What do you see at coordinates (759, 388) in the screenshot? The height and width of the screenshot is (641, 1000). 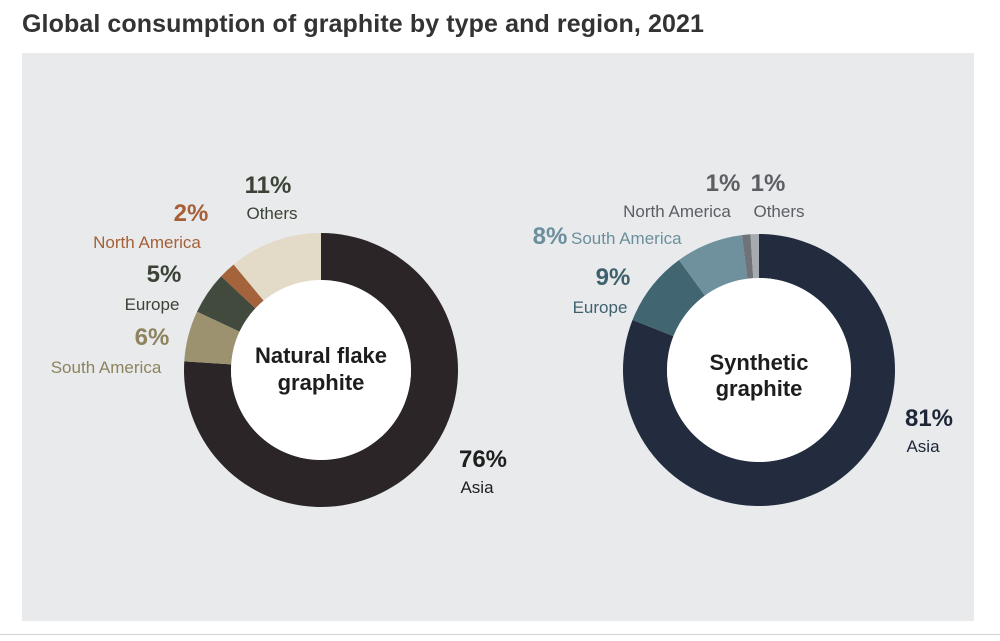 I see `synthetic-center-label-line2: graphite` at bounding box center [759, 388].